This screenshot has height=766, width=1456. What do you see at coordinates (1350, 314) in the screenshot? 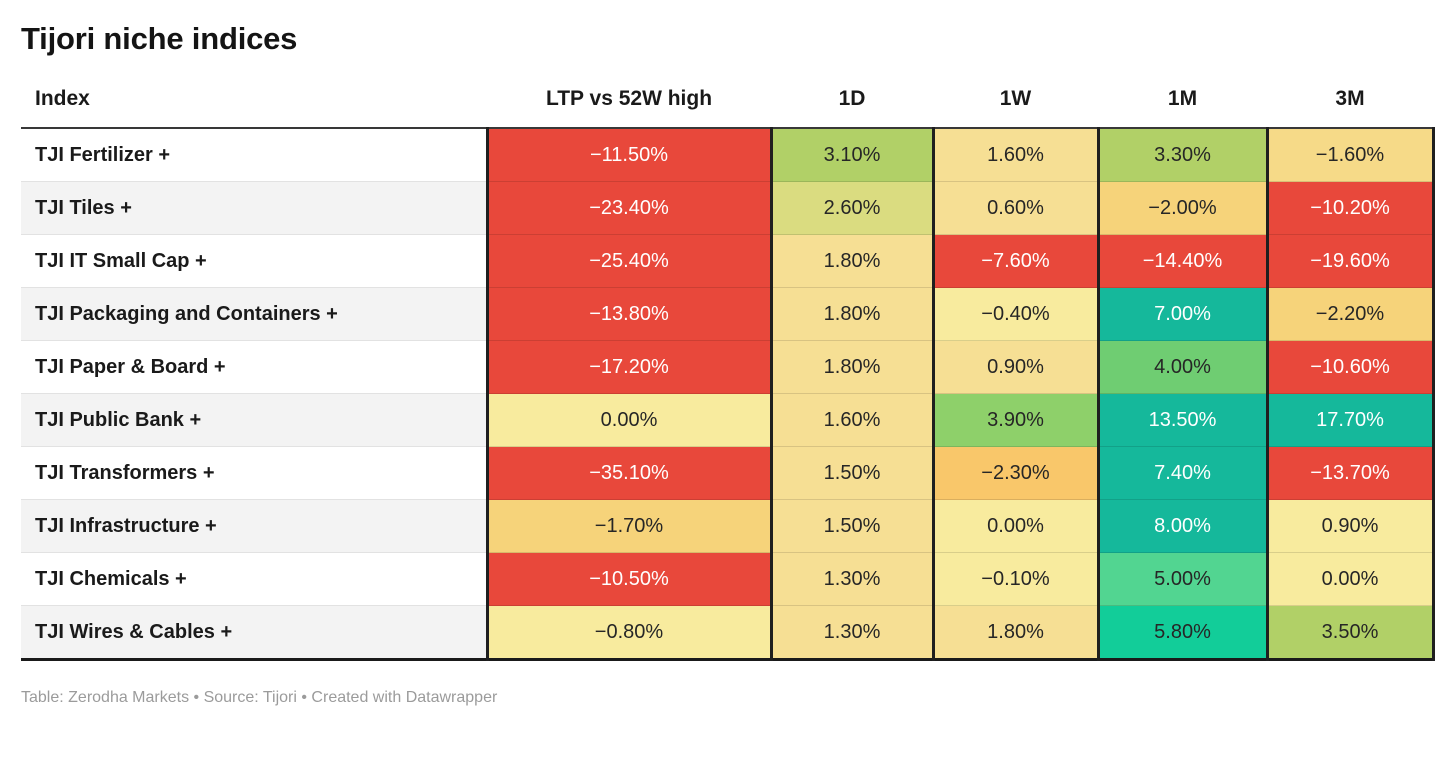
I see `value-cell: −2.20%` at bounding box center [1350, 314].